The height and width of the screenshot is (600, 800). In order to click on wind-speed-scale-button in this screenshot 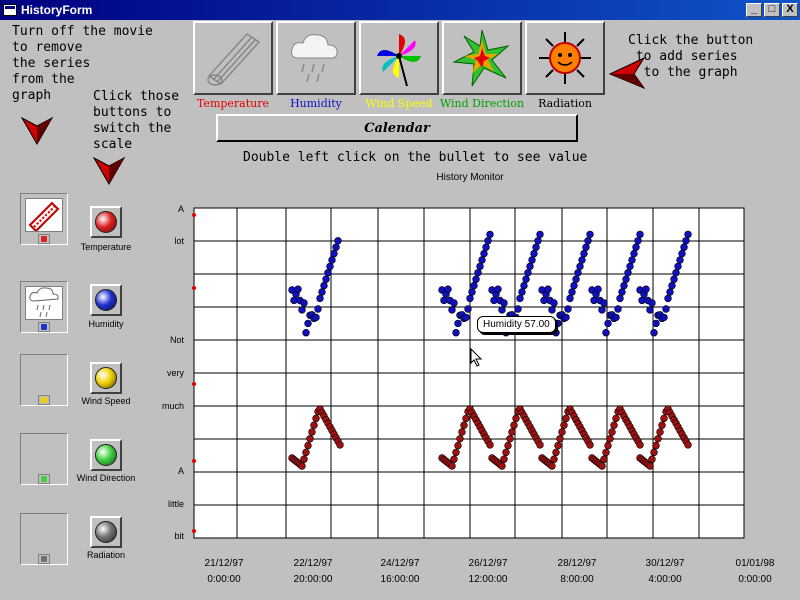, I will do `click(106, 378)`.